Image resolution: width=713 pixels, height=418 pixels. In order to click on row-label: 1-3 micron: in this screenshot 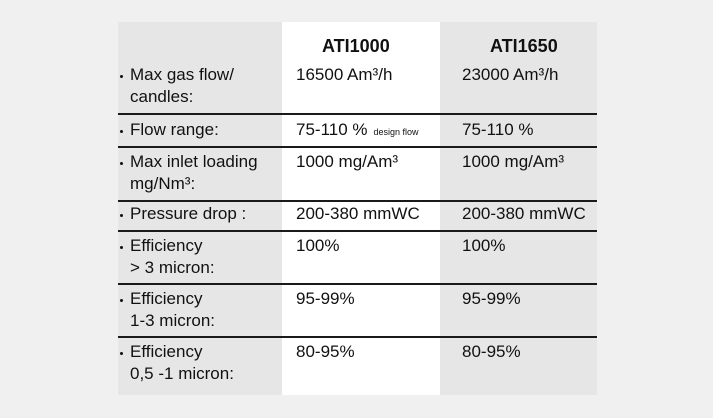, I will do `click(173, 320)`.